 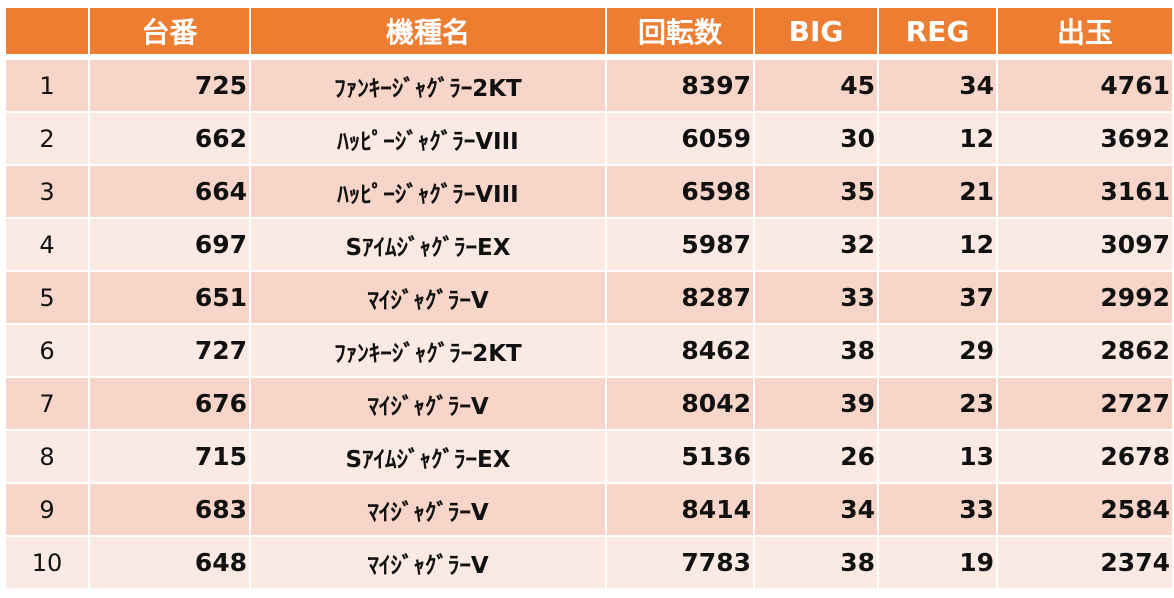 I want to click on spins-cell: 5987, so click(x=681, y=244).